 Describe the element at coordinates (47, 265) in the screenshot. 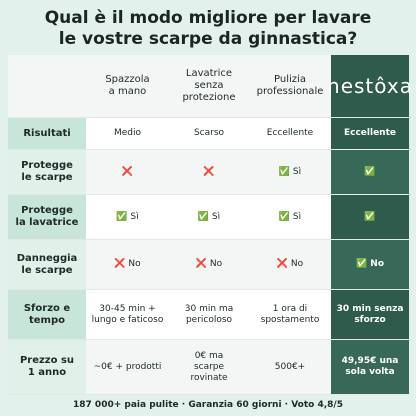

I see `row-label: Danneggia le scarpe` at that location.